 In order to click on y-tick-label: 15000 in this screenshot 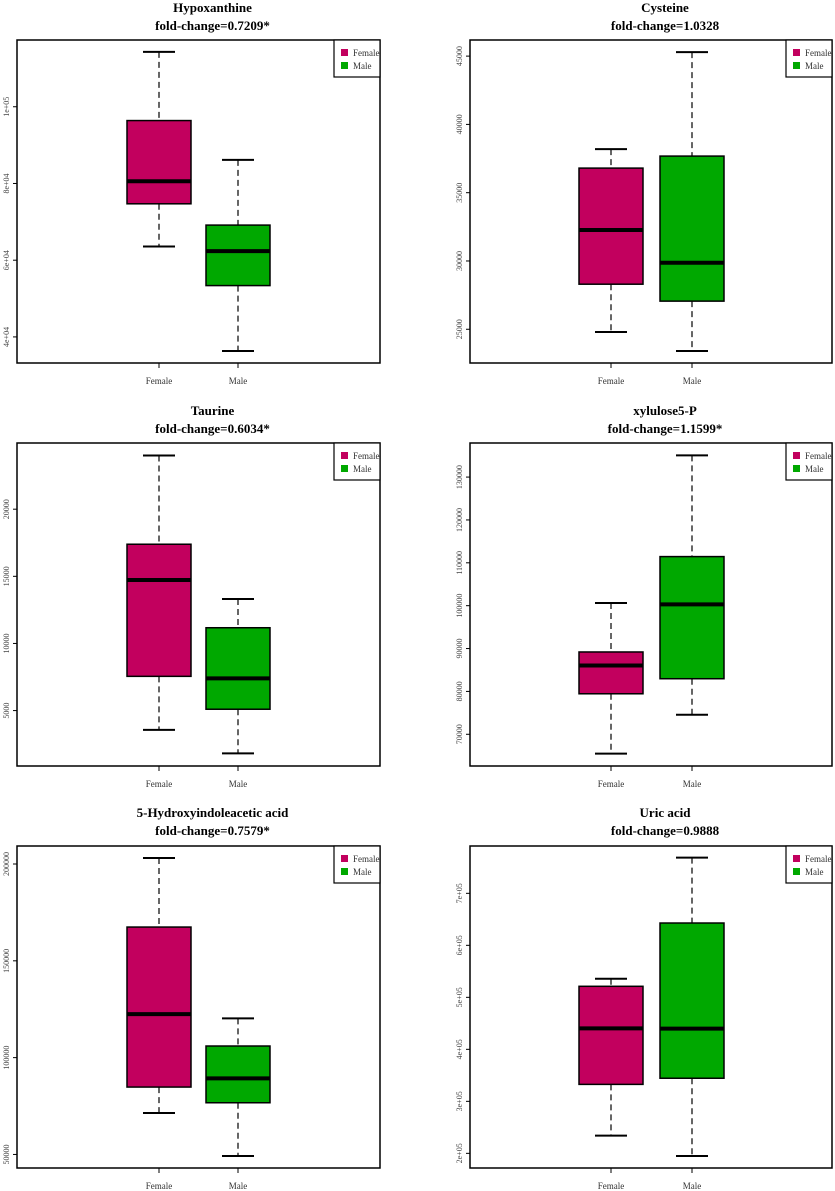, I will do `click(6, 576)`.